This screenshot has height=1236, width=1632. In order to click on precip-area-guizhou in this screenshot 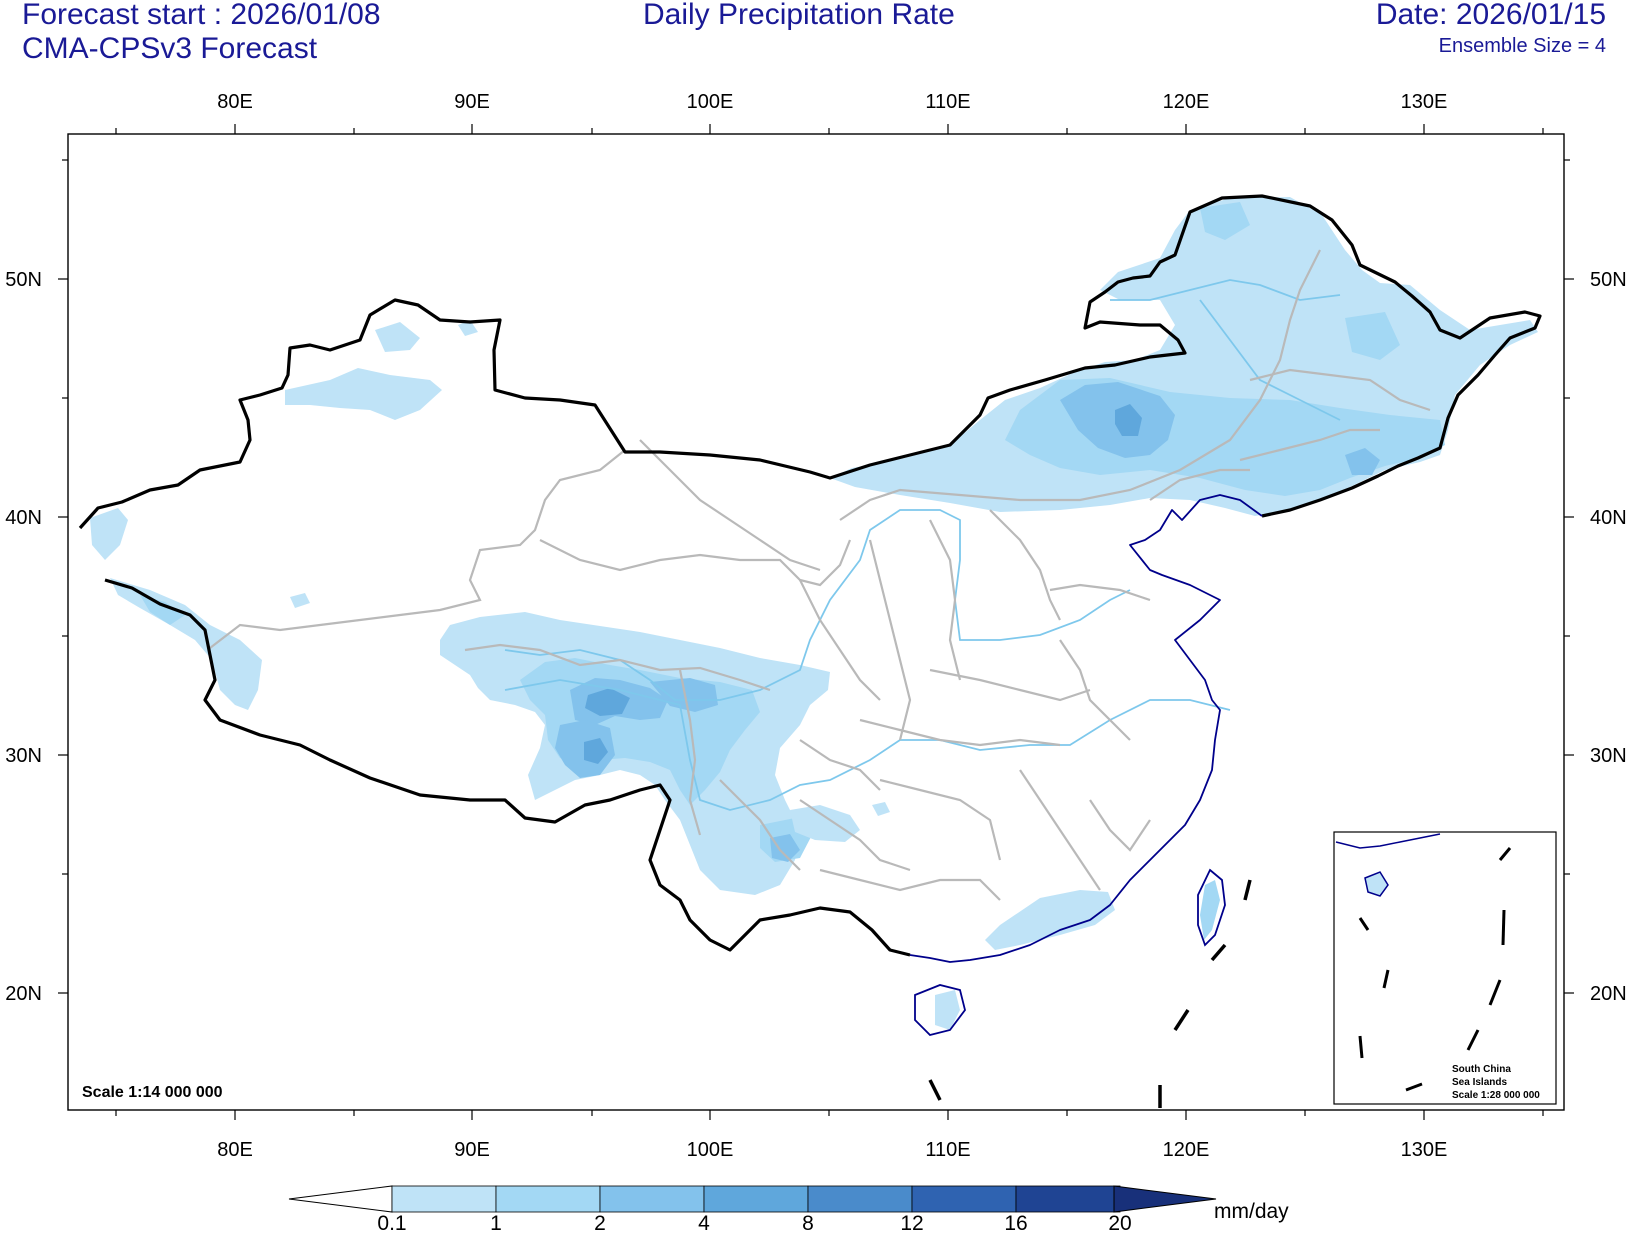, I will do `click(825, 823)`.